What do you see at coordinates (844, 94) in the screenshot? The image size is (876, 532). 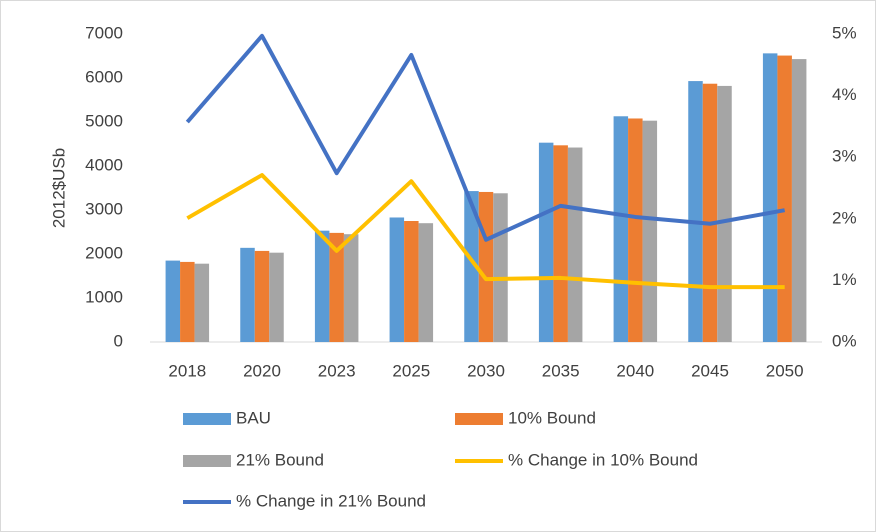 I see `y2-tick-label: 4%` at bounding box center [844, 94].